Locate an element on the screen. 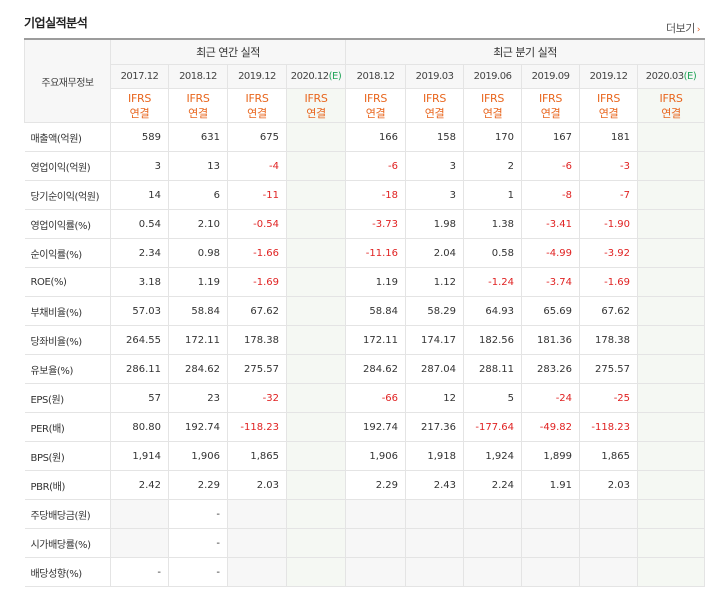  table-cell: -49.82 is located at coordinates (551, 427).